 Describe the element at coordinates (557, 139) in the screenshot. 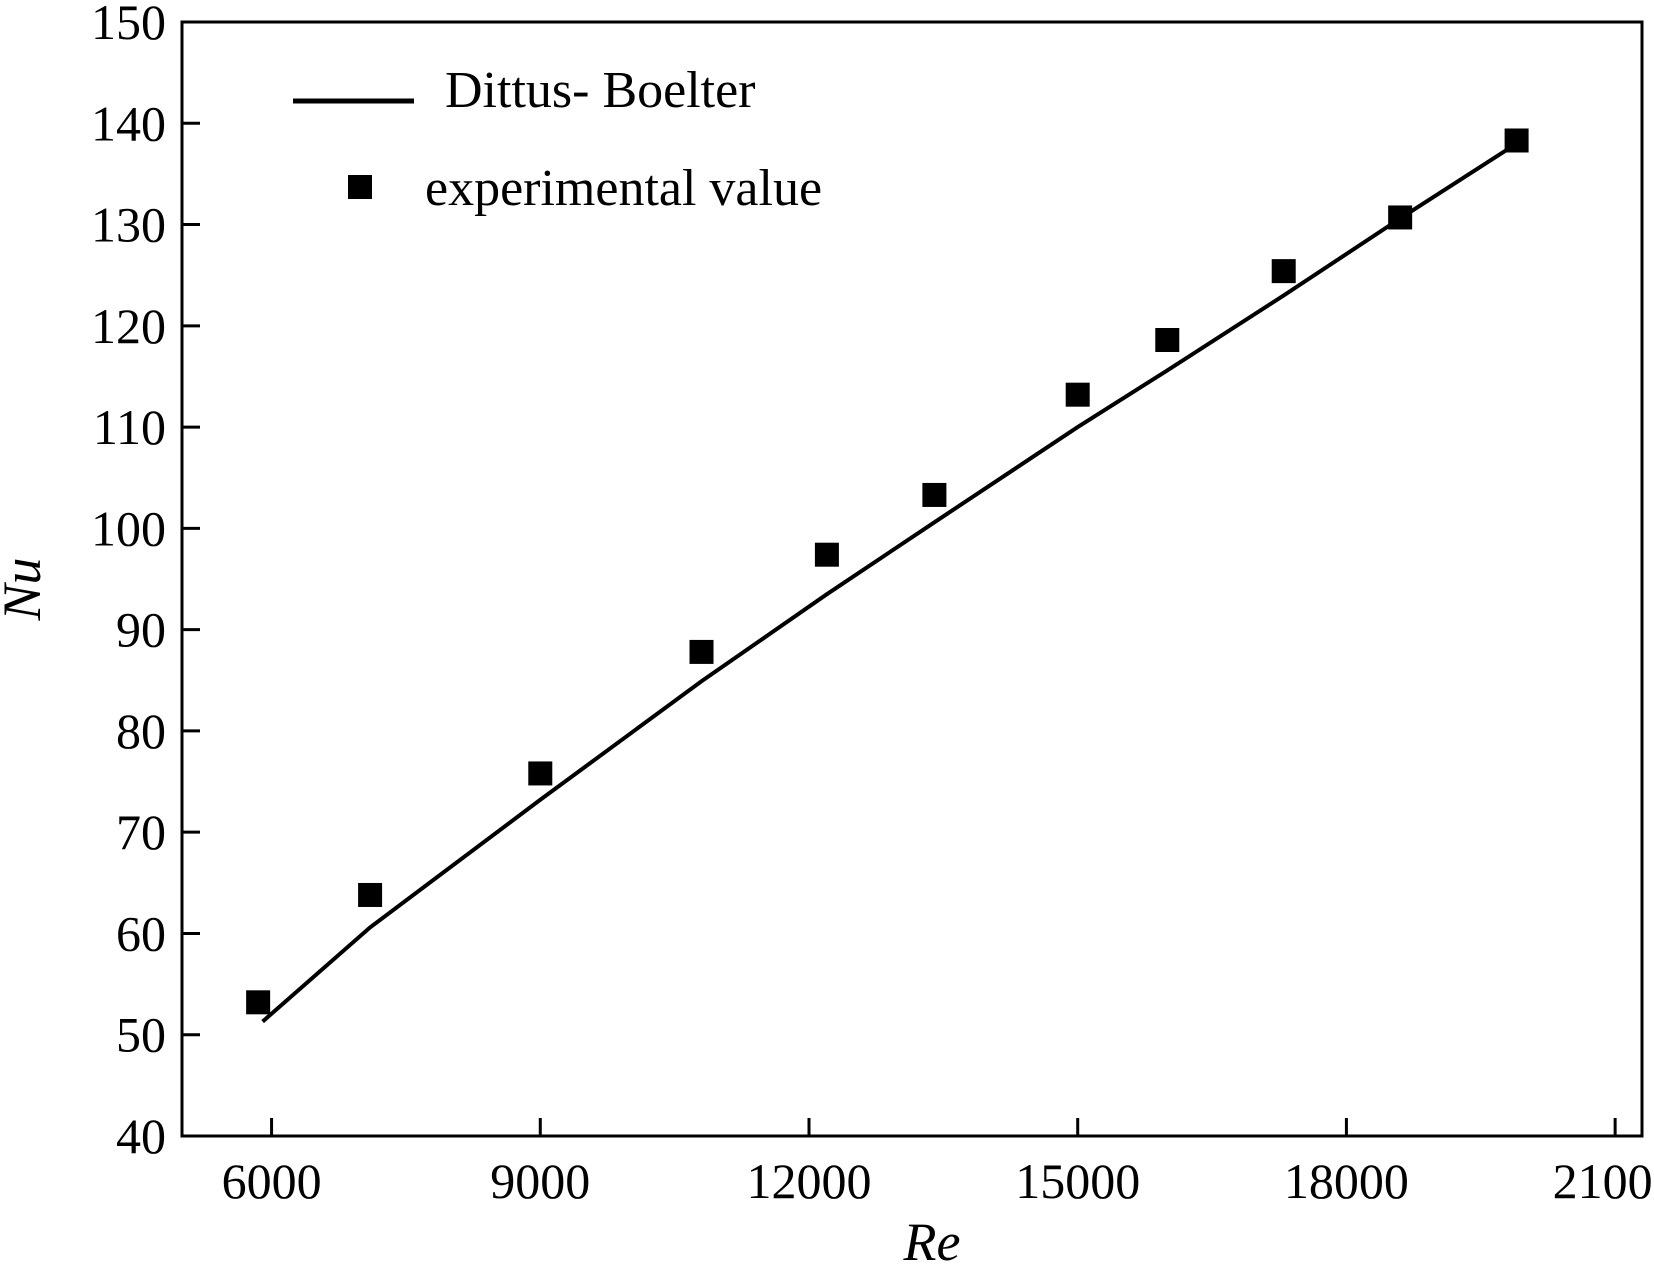

I see `legend: Dittus- Boelter experimental value` at that location.